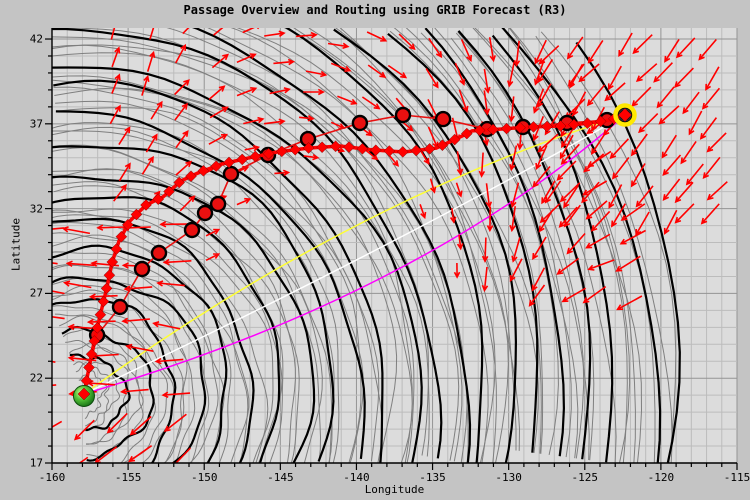 Image resolution: width=750 pixels, height=500 pixels. What do you see at coordinates (36, 39) in the screenshot?
I see `y-tick-label: 42` at bounding box center [36, 39].